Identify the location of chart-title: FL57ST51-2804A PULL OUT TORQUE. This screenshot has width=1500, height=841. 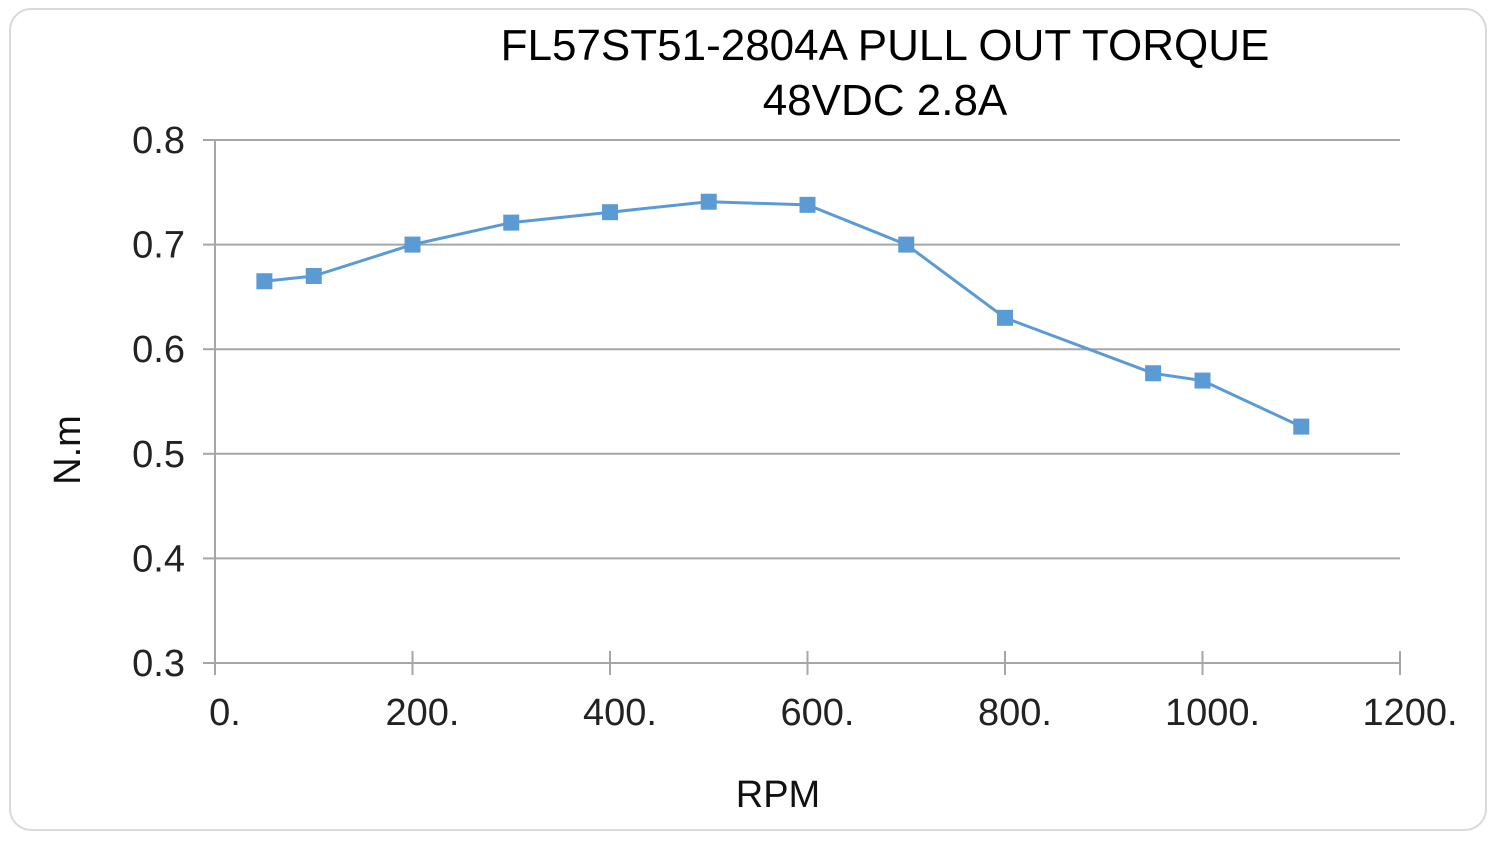
(885, 45).